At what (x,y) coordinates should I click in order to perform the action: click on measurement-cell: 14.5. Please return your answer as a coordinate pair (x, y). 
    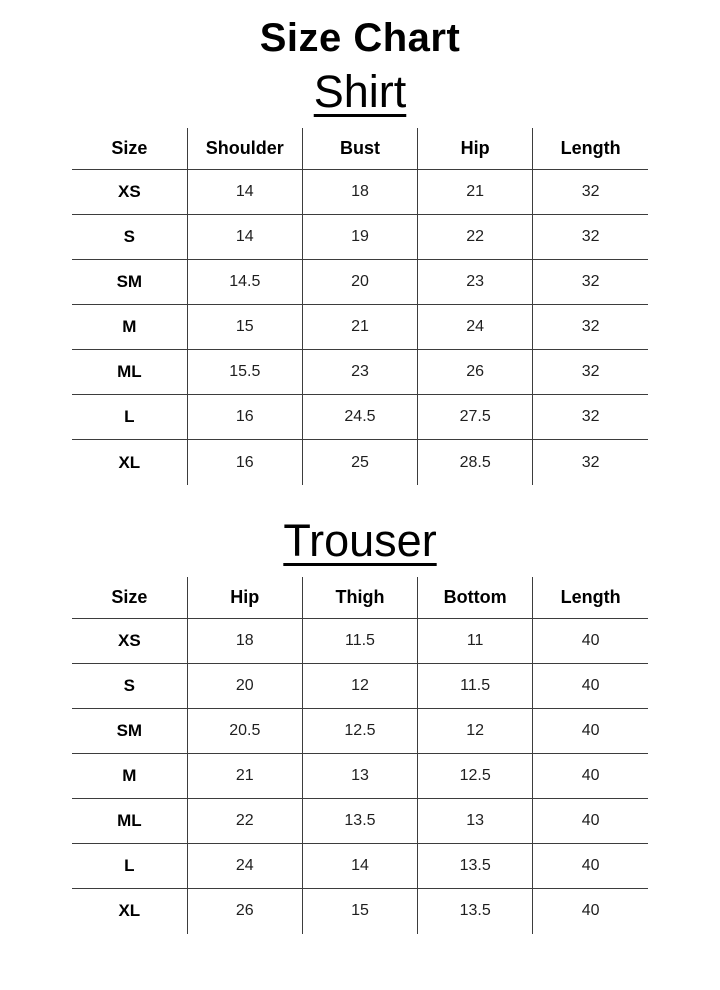
    Looking at the image, I should click on (244, 282).